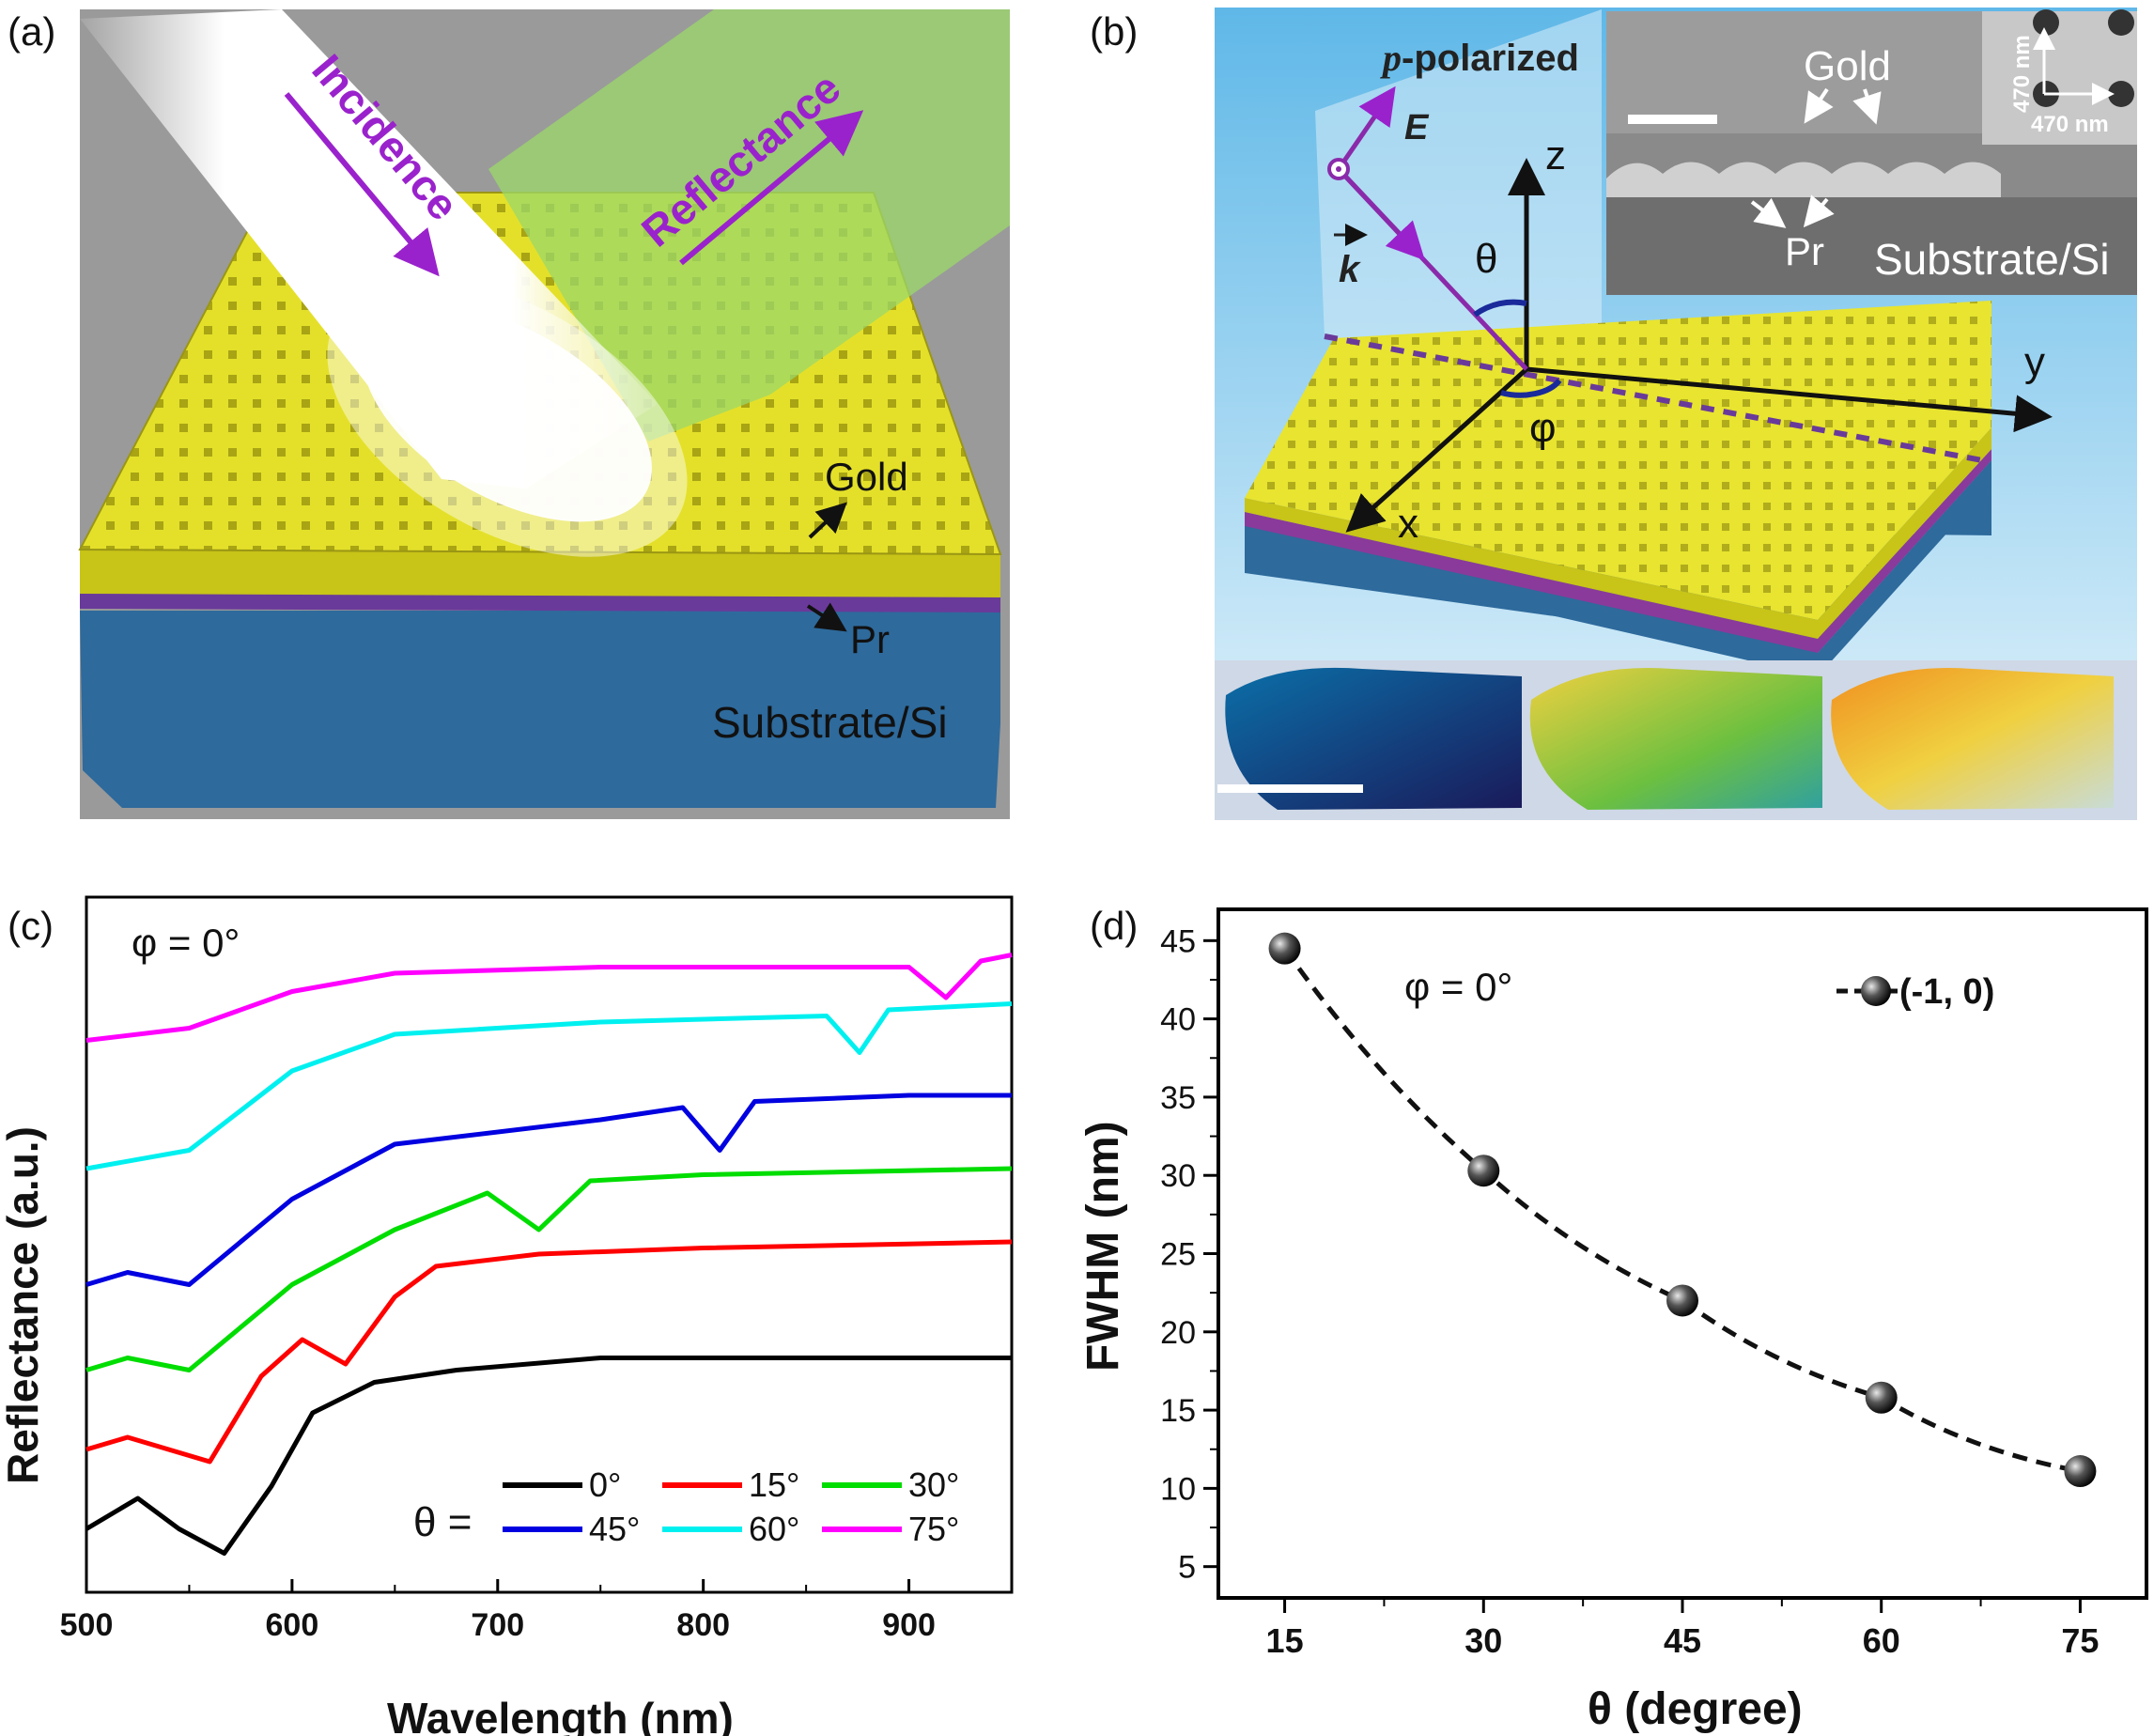  What do you see at coordinates (1103, 1246) in the screenshot?
I see `plot-d-ylabel: FWHM (nm)` at bounding box center [1103, 1246].